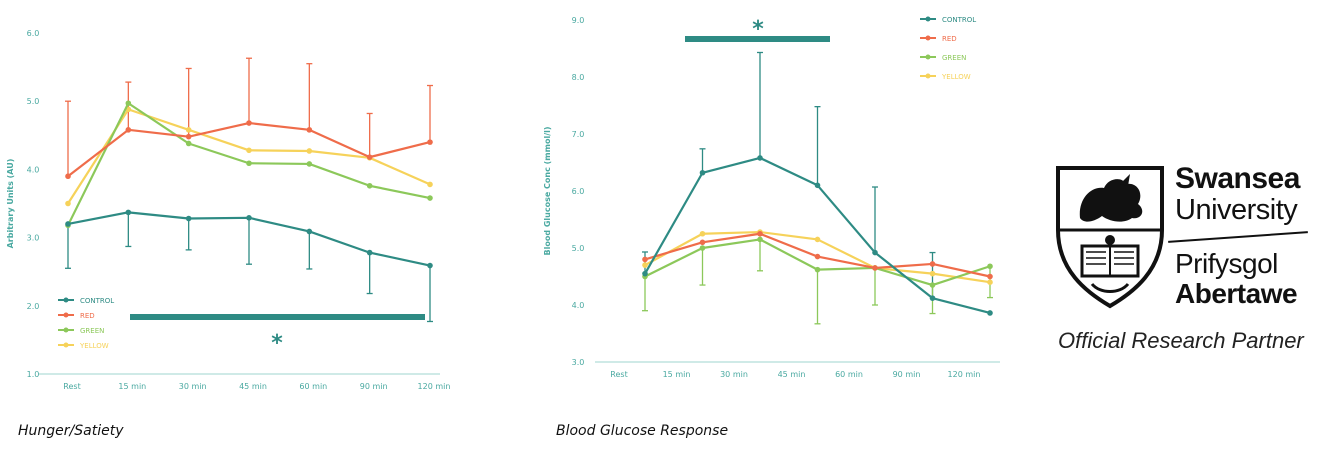 The image size is (1323, 449). What do you see at coordinates (734, 374) in the screenshot?
I see `x-tick-label: 30 min` at bounding box center [734, 374].